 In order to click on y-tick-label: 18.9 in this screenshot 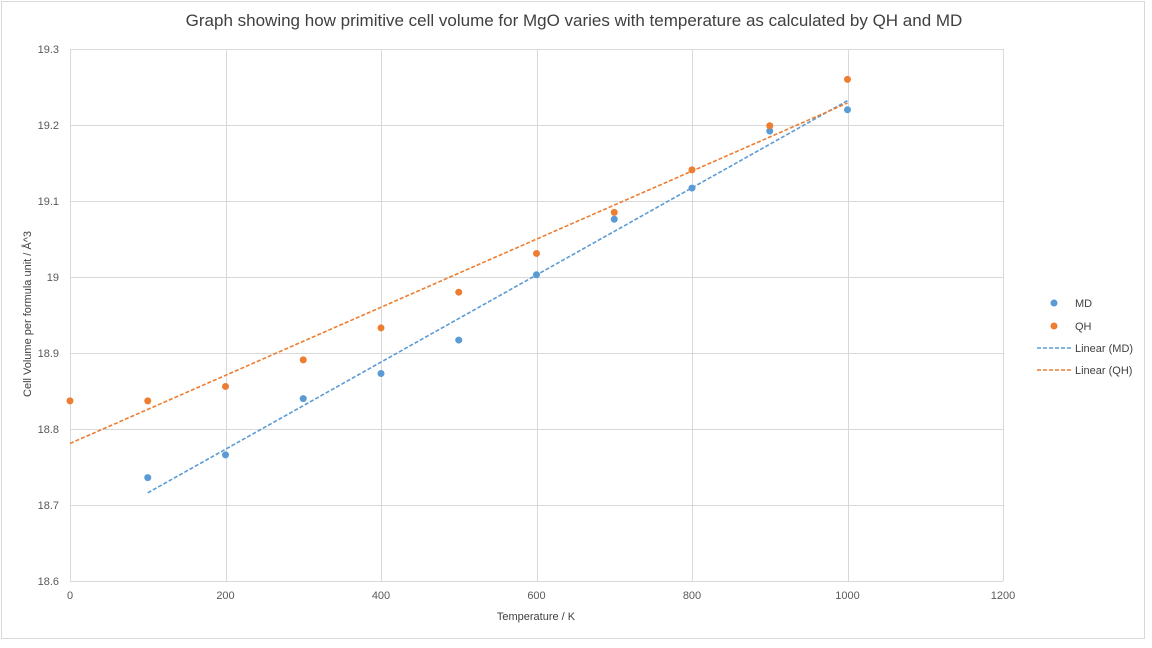, I will do `click(48, 354)`.